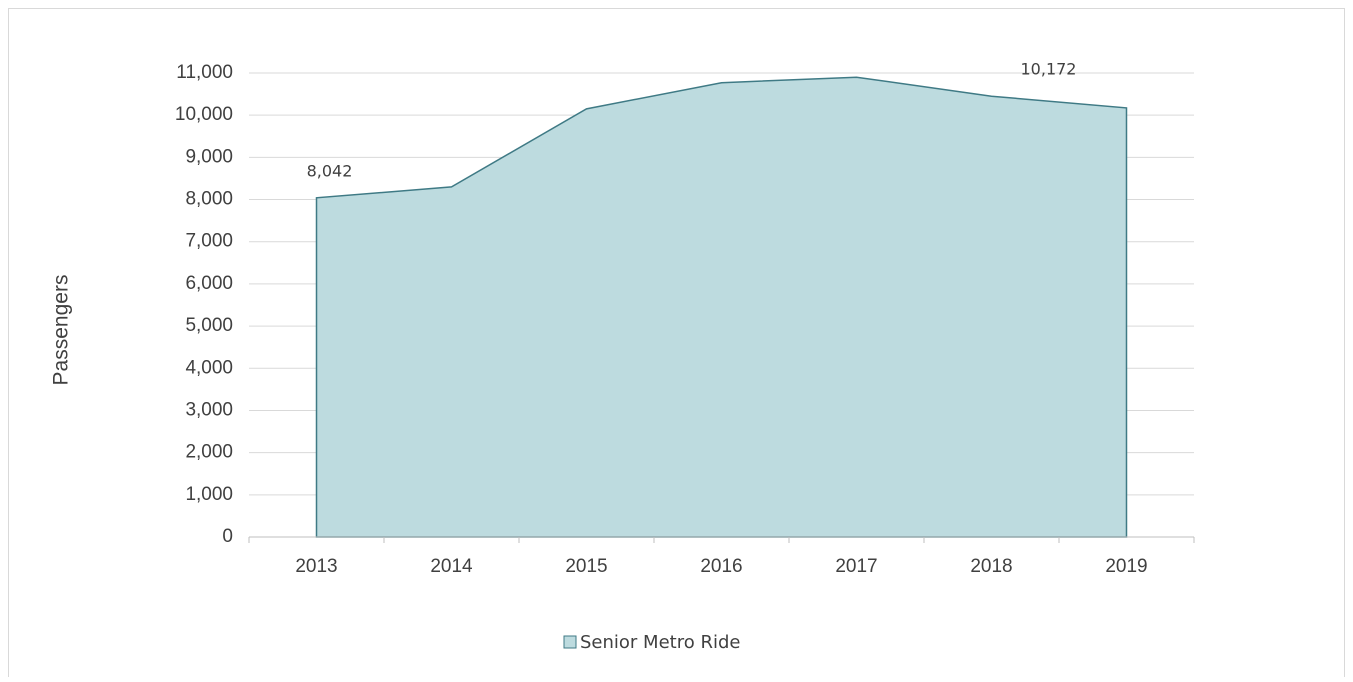 The width and height of the screenshot is (1353, 682). What do you see at coordinates (227, 536) in the screenshot?
I see `y-tick-label: 0` at bounding box center [227, 536].